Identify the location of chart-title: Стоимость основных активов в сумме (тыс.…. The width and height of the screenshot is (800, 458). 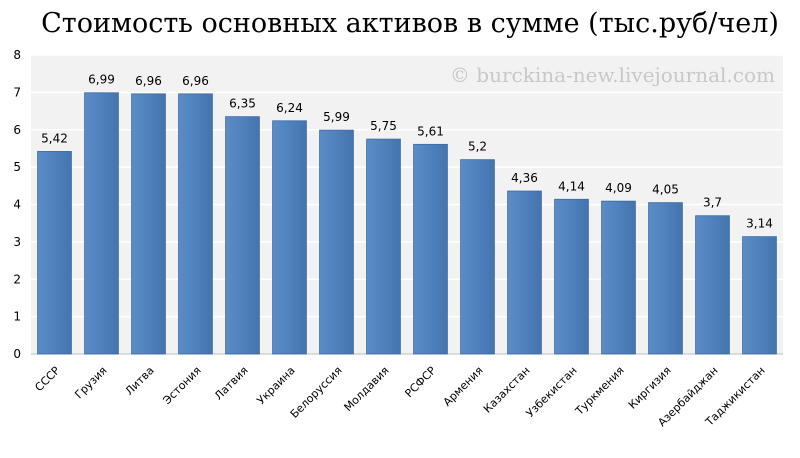
(410, 23).